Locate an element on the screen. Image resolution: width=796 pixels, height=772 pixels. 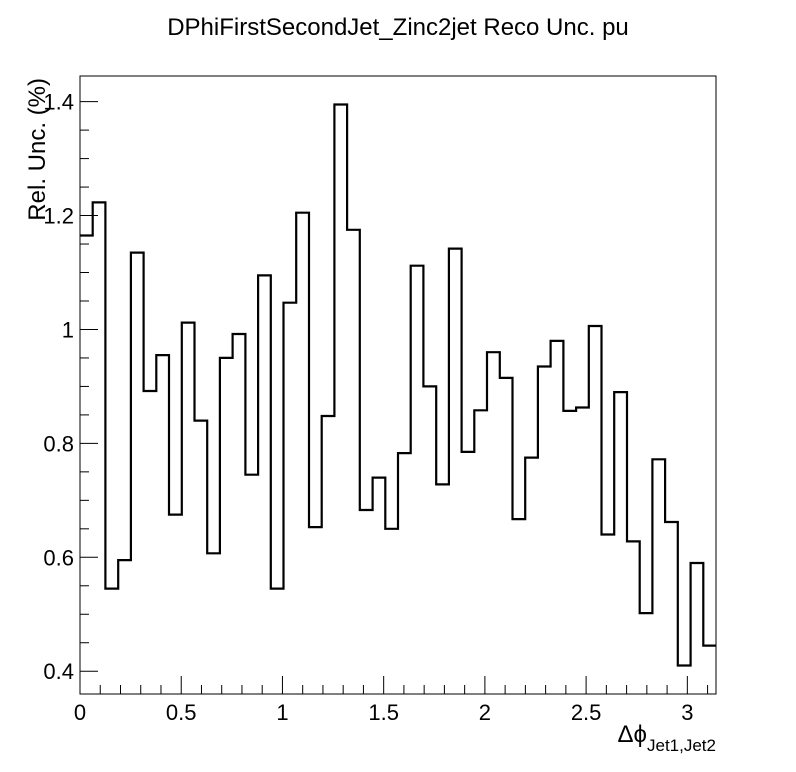
x-tick-label: 1.5 is located at coordinates (383, 712).